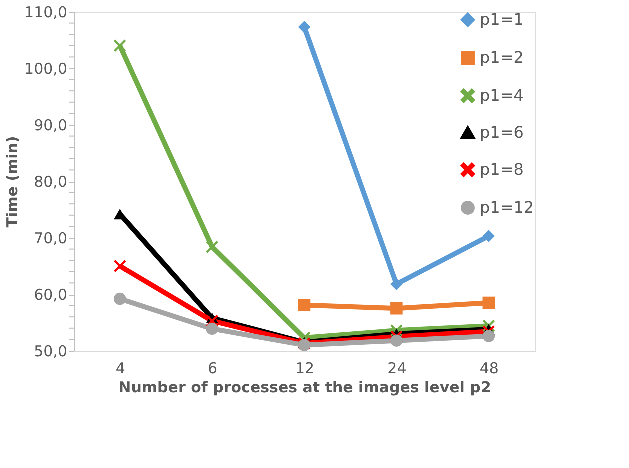 The image size is (629, 468). Describe the element at coordinates (13, 182) in the screenshot. I see `y-axis-title: Time (min)` at that location.